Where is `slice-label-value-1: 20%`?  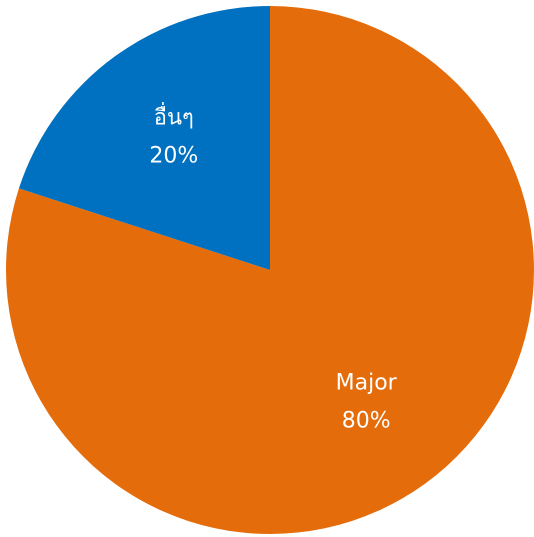 slice-label-value-1: 20% is located at coordinates (173, 156).